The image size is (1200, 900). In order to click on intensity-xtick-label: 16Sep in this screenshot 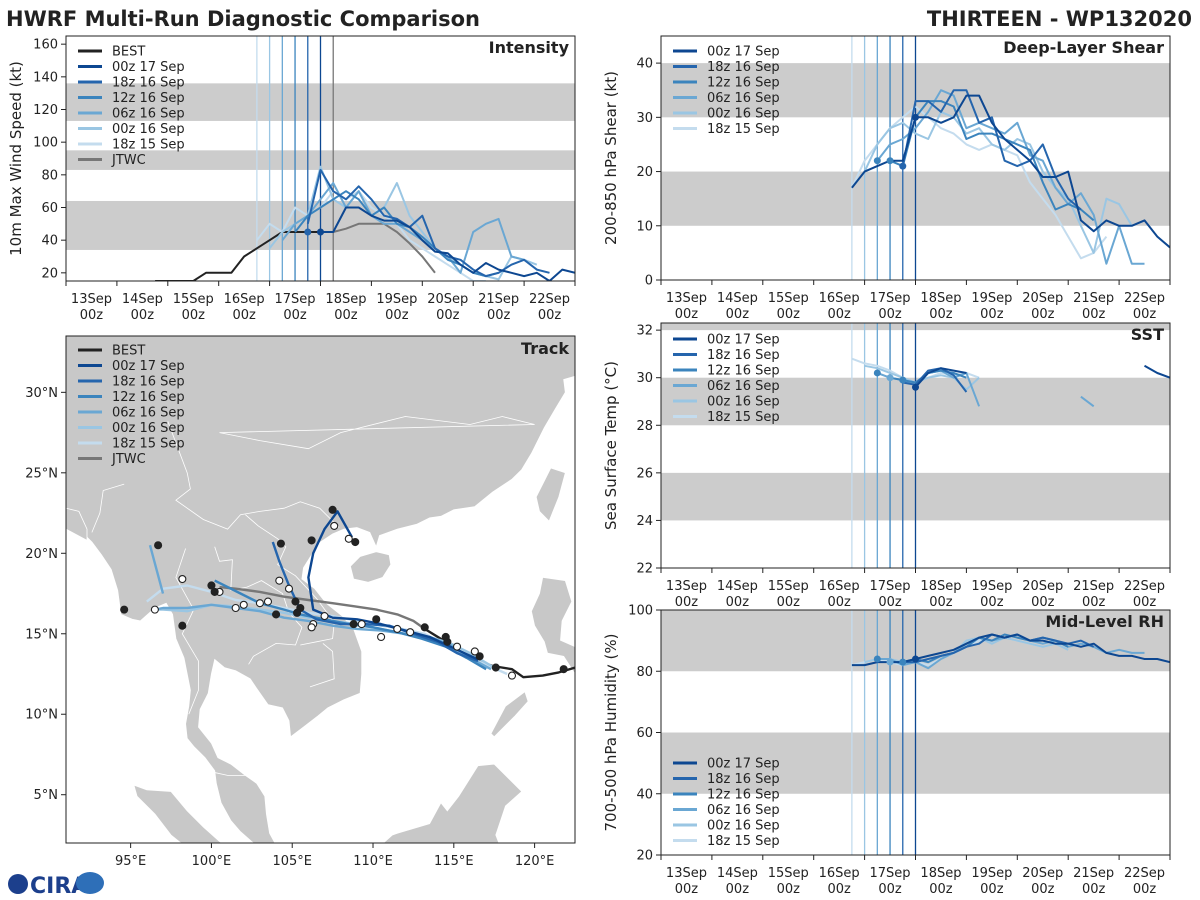, I will do `click(244, 299)`.